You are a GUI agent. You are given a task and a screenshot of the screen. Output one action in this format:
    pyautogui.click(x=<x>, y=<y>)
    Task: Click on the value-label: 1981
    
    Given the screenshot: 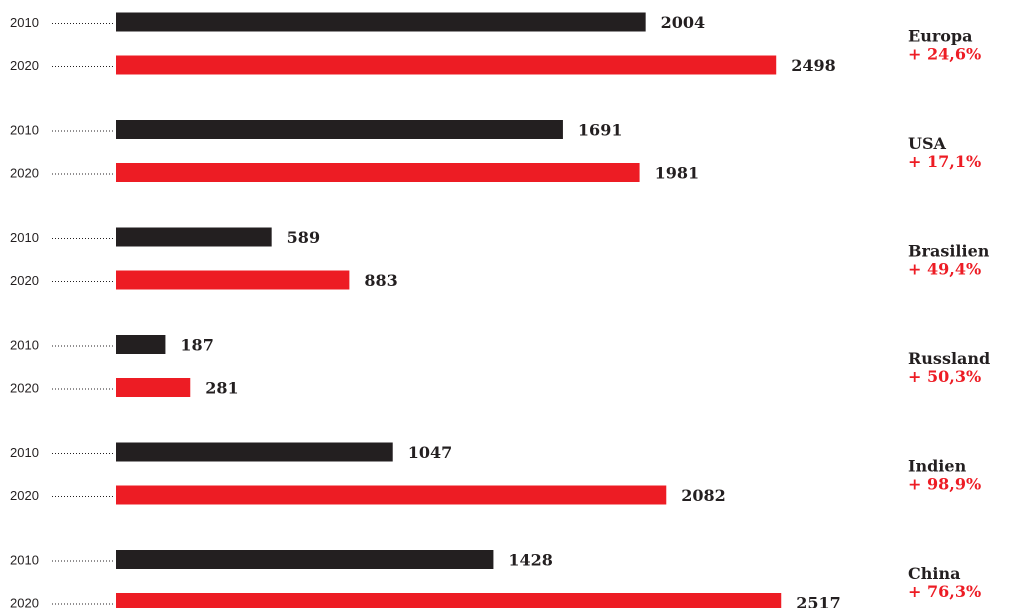 What is the action you would take?
    pyautogui.click(x=677, y=173)
    